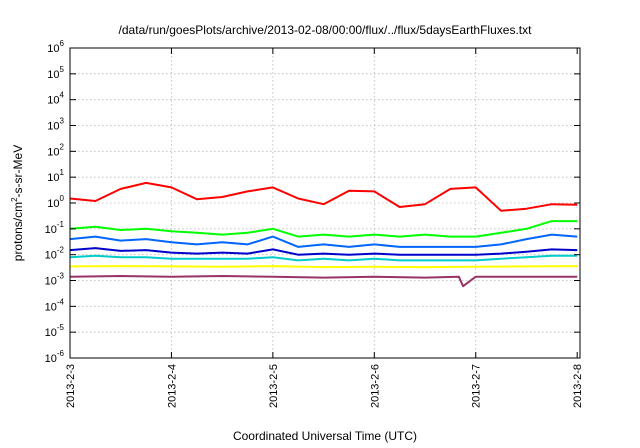 This screenshot has width=640, height=448. What do you see at coordinates (55, 254) in the screenshot?
I see `y-tick-label: 10⁻²` at bounding box center [55, 254].